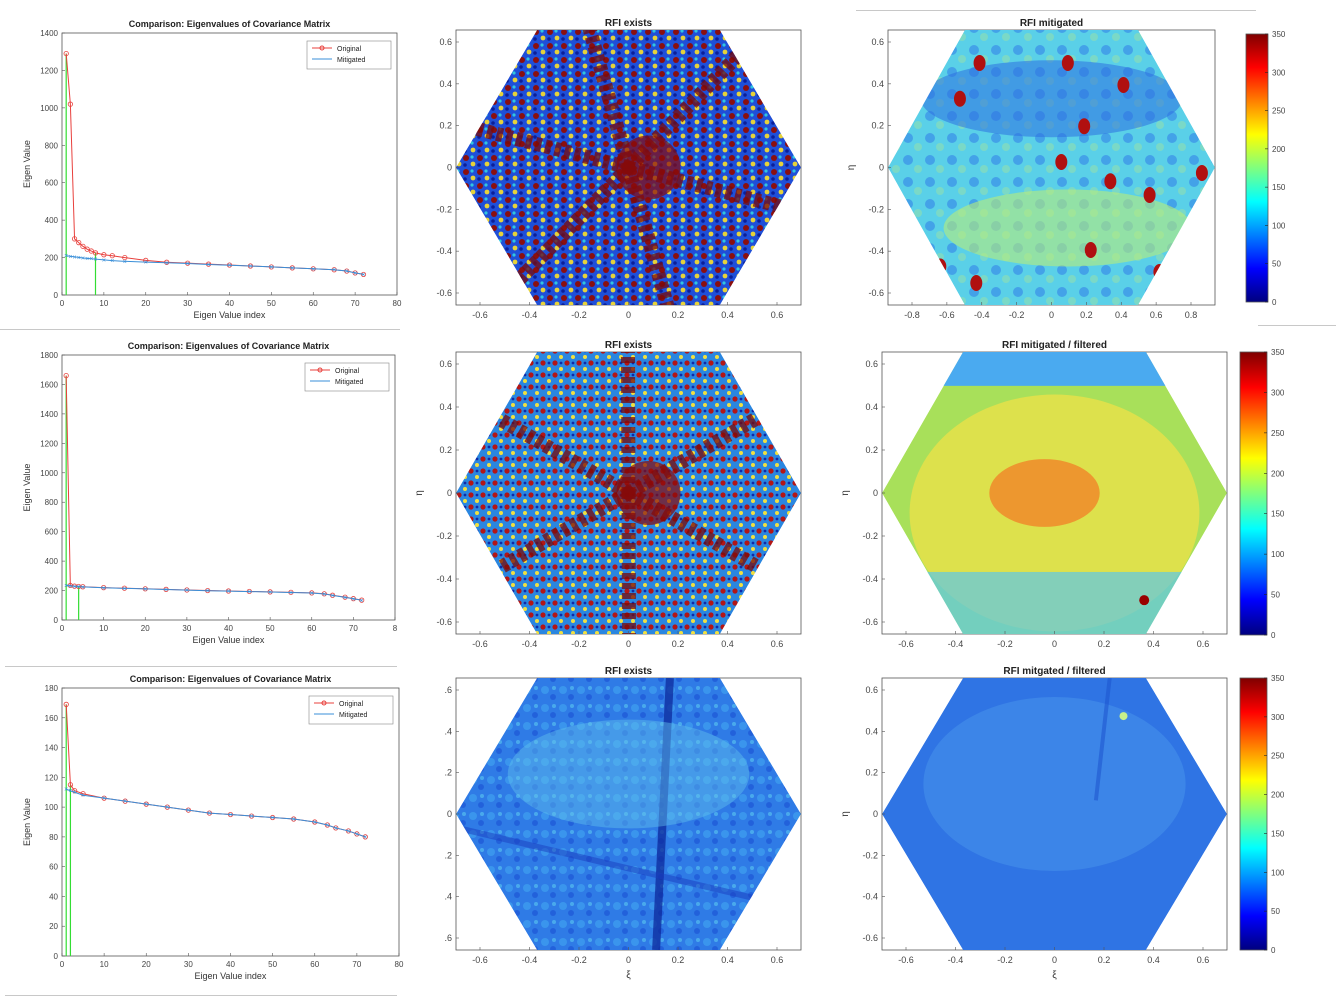  What do you see at coordinates (320, 370) in the screenshot?
I see `legend-marker` at bounding box center [320, 370].